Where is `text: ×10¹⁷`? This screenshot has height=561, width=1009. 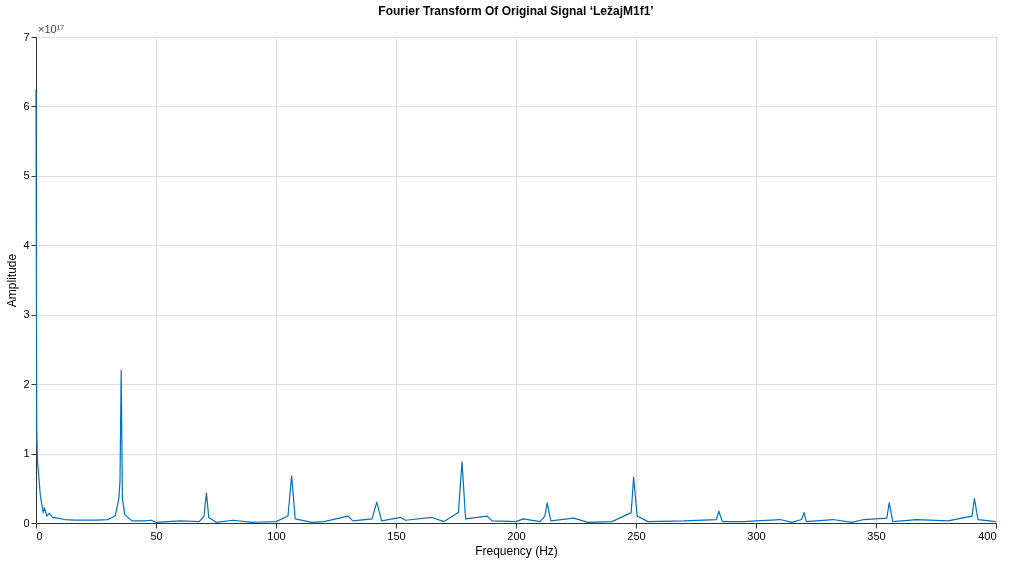
text: ×10¹⁷ is located at coordinates (51, 29).